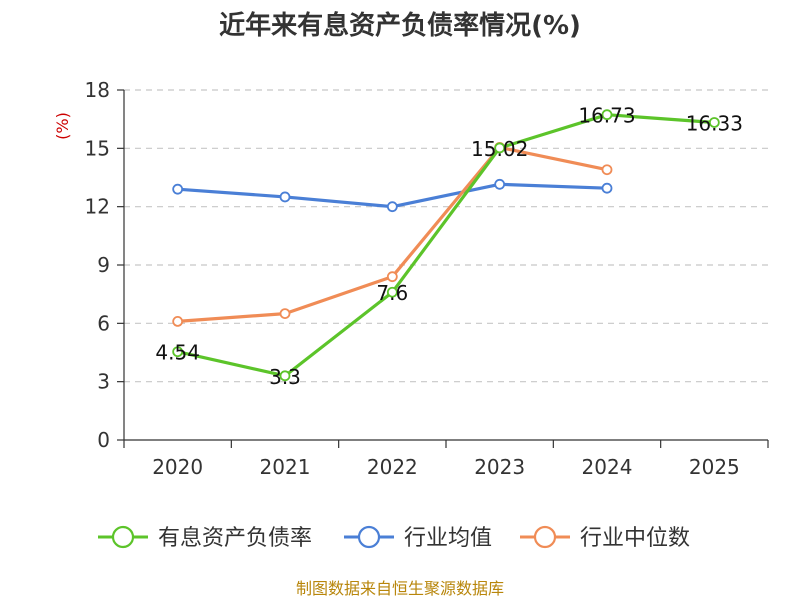  Describe the element at coordinates (607, 467) in the screenshot. I see `x-tick-label: 2024` at that location.